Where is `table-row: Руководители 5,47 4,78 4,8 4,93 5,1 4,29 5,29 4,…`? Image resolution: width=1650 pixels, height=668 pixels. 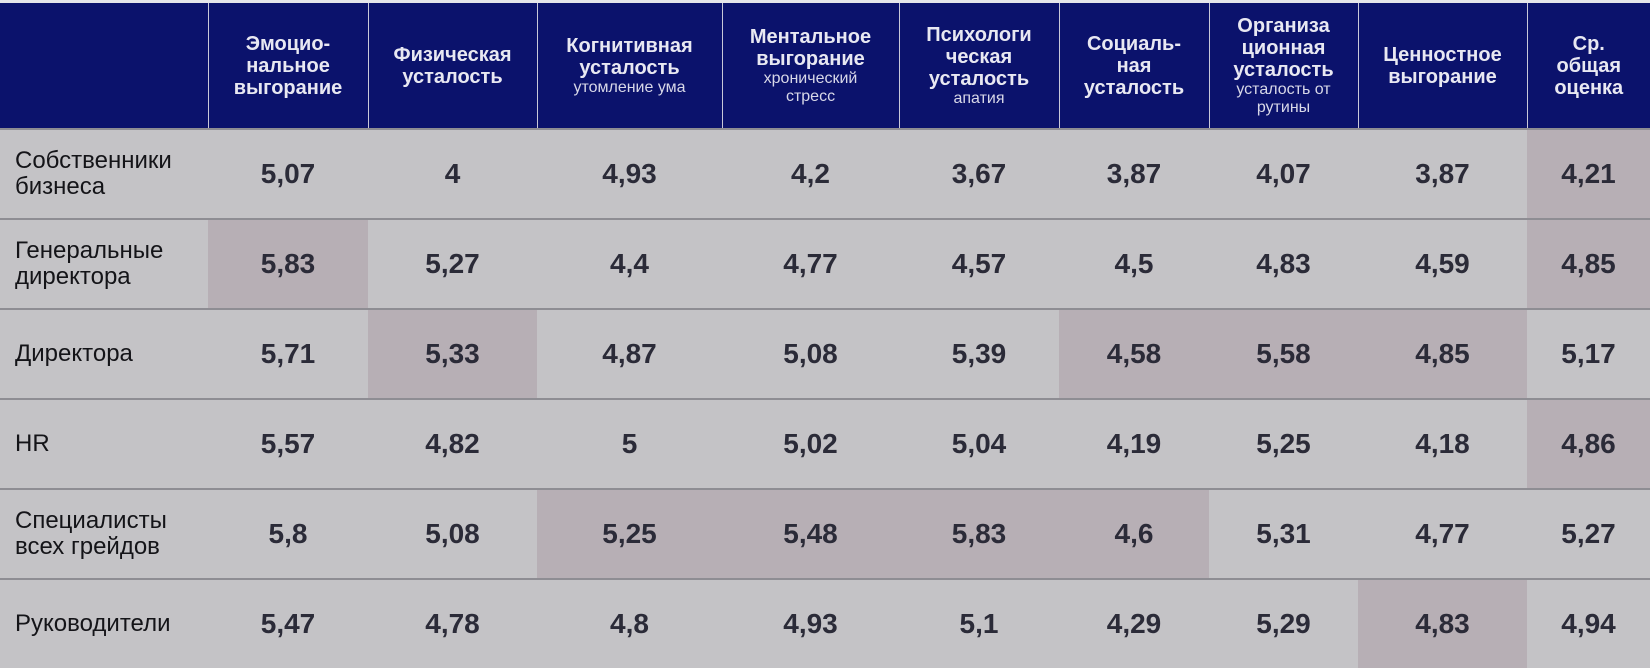 table-row: Руководители 5,47 4,78 4,8 4,93 5,1 4,29 5,29 4,… is located at coordinates (825, 623).